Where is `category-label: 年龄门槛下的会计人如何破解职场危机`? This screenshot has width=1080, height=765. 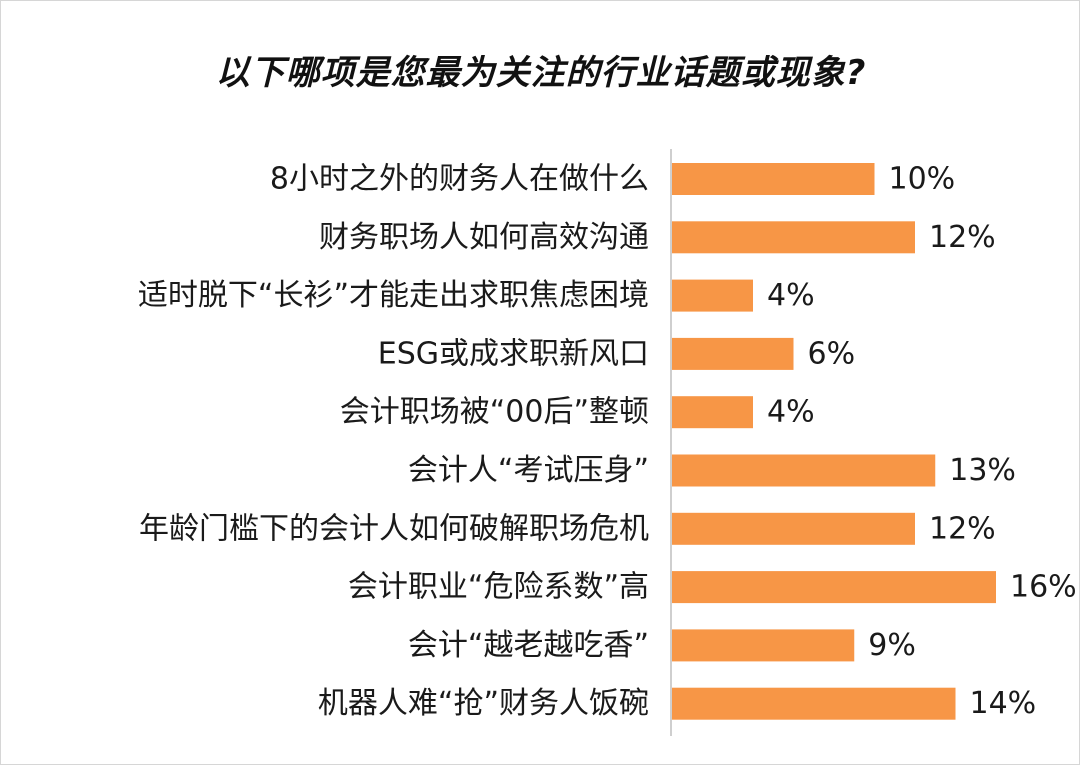
category-label: 年龄门槛下的会计人如何破解职场危机 is located at coordinates (394, 528).